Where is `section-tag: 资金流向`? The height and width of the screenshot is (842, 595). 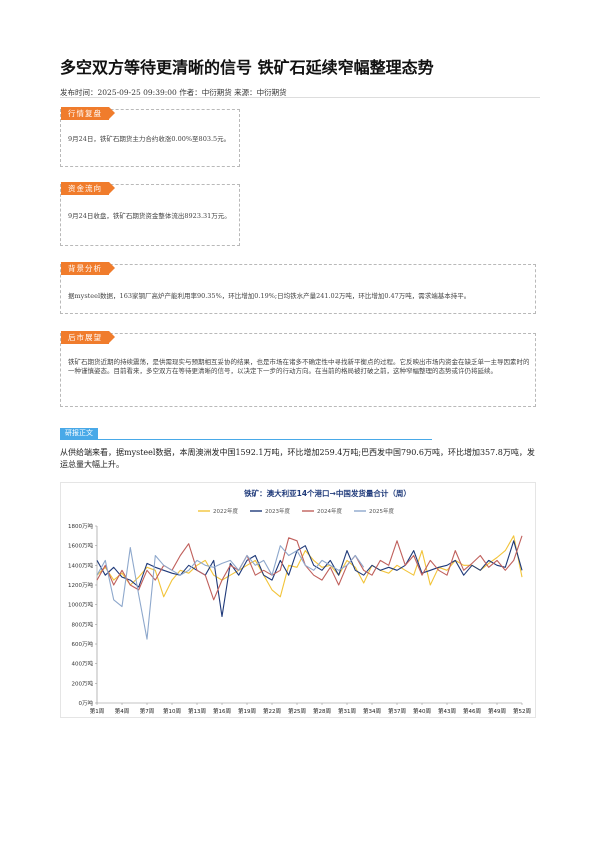 section-tag: 资金流向 is located at coordinates (88, 188).